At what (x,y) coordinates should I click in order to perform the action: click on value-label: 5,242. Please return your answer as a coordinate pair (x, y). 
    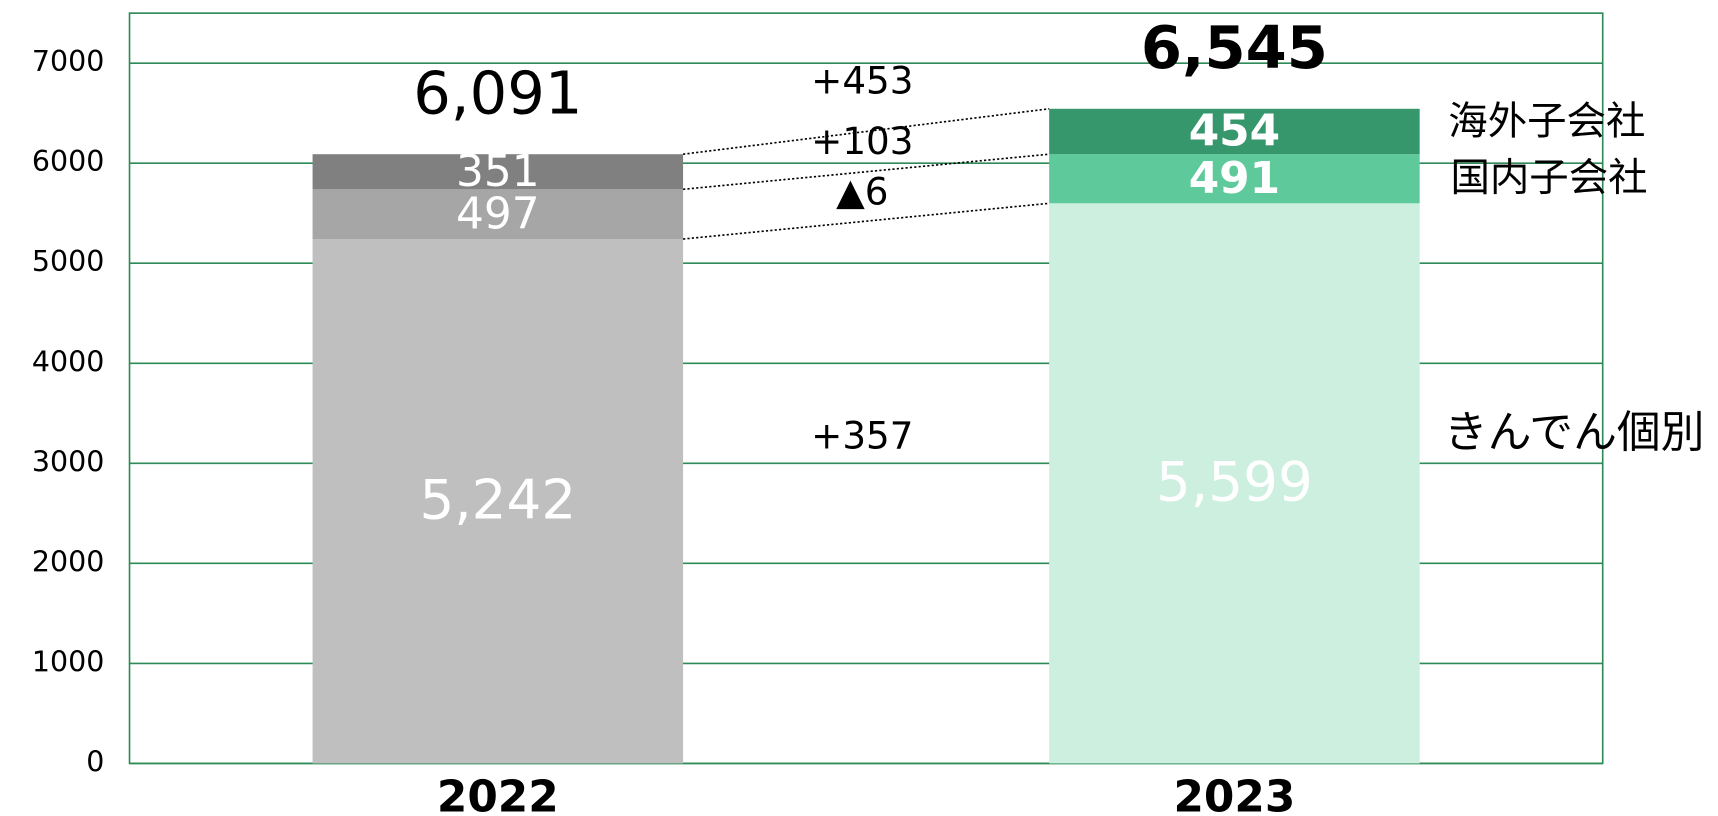
    Looking at the image, I should click on (497, 500).